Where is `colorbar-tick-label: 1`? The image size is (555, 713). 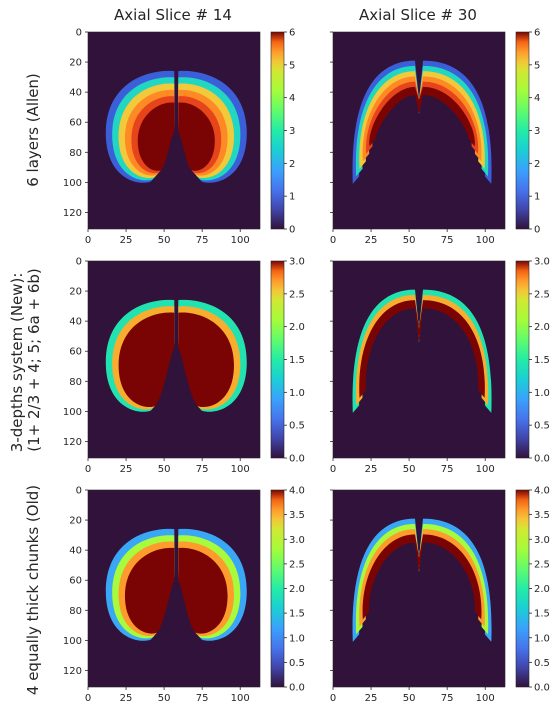
colorbar-tick-label: 1 is located at coordinates (292, 197).